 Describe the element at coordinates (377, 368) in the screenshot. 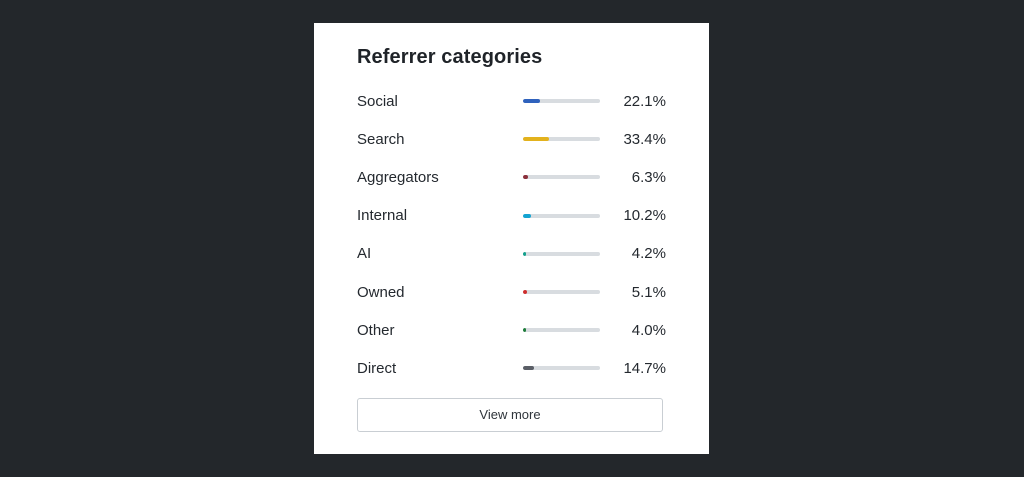

I see `category-label: Direct` at that location.